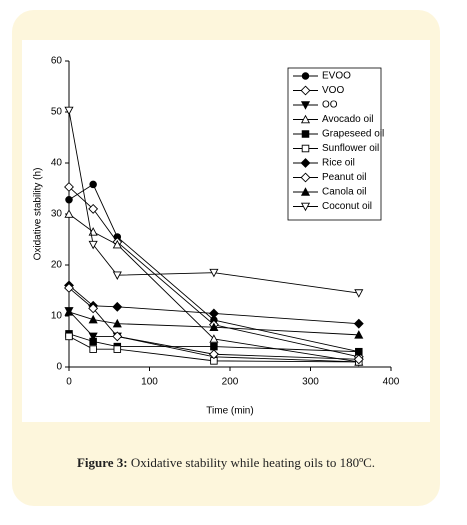 The height and width of the screenshot is (525, 467). What do you see at coordinates (57, 265) in the screenshot?
I see `y-tick-label: 20` at bounding box center [57, 265].